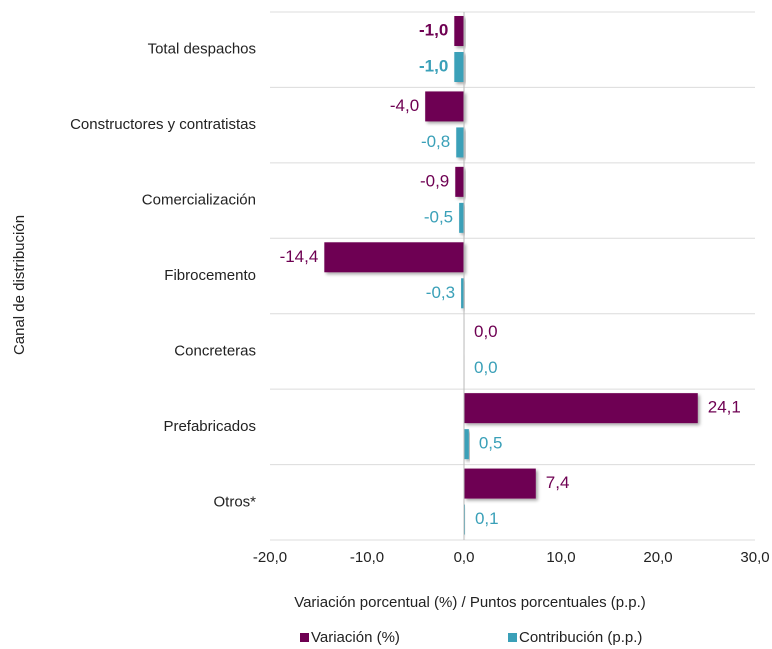 The image size is (772, 649). Describe the element at coordinates (355, 637) in the screenshot. I see `legend-label: Variación (%)` at that location.